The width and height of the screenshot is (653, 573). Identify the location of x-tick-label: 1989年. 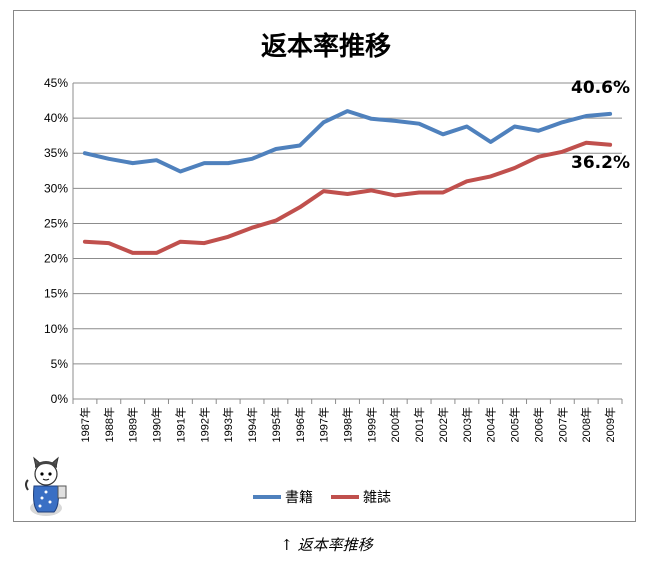
(133, 424).